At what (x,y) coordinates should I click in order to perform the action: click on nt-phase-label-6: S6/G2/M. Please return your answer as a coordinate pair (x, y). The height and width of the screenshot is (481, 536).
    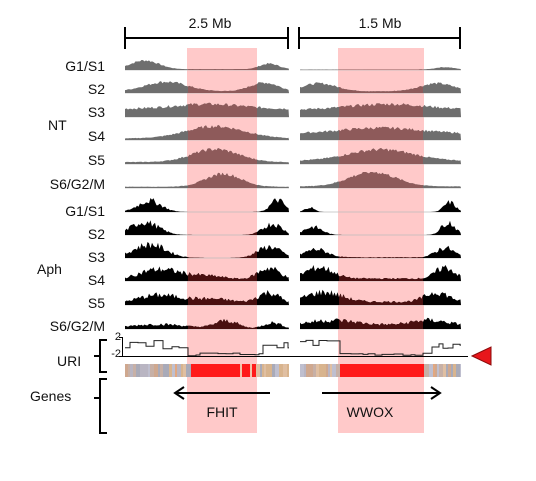
    Looking at the image, I should click on (77, 184).